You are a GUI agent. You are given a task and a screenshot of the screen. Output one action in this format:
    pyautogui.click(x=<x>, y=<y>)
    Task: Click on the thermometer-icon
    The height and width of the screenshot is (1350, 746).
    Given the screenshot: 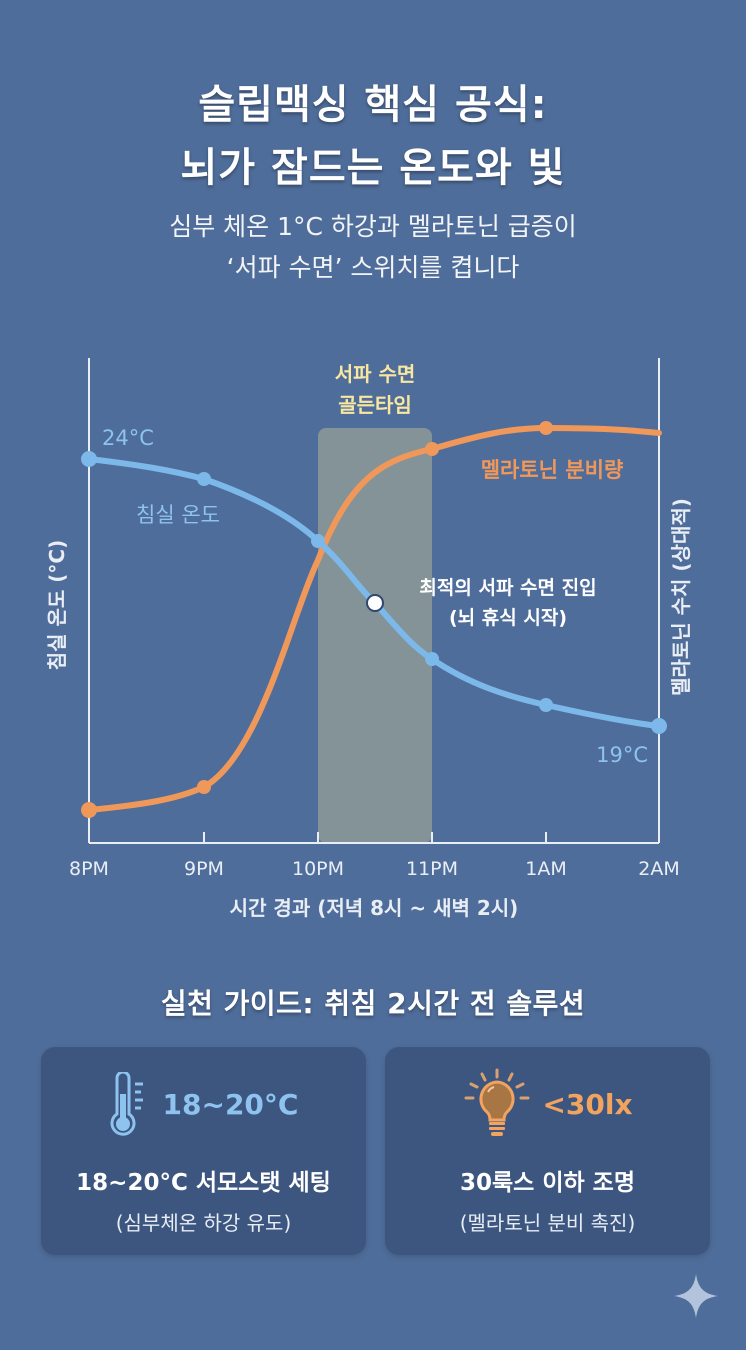 What is the action you would take?
    pyautogui.click(x=126, y=1104)
    